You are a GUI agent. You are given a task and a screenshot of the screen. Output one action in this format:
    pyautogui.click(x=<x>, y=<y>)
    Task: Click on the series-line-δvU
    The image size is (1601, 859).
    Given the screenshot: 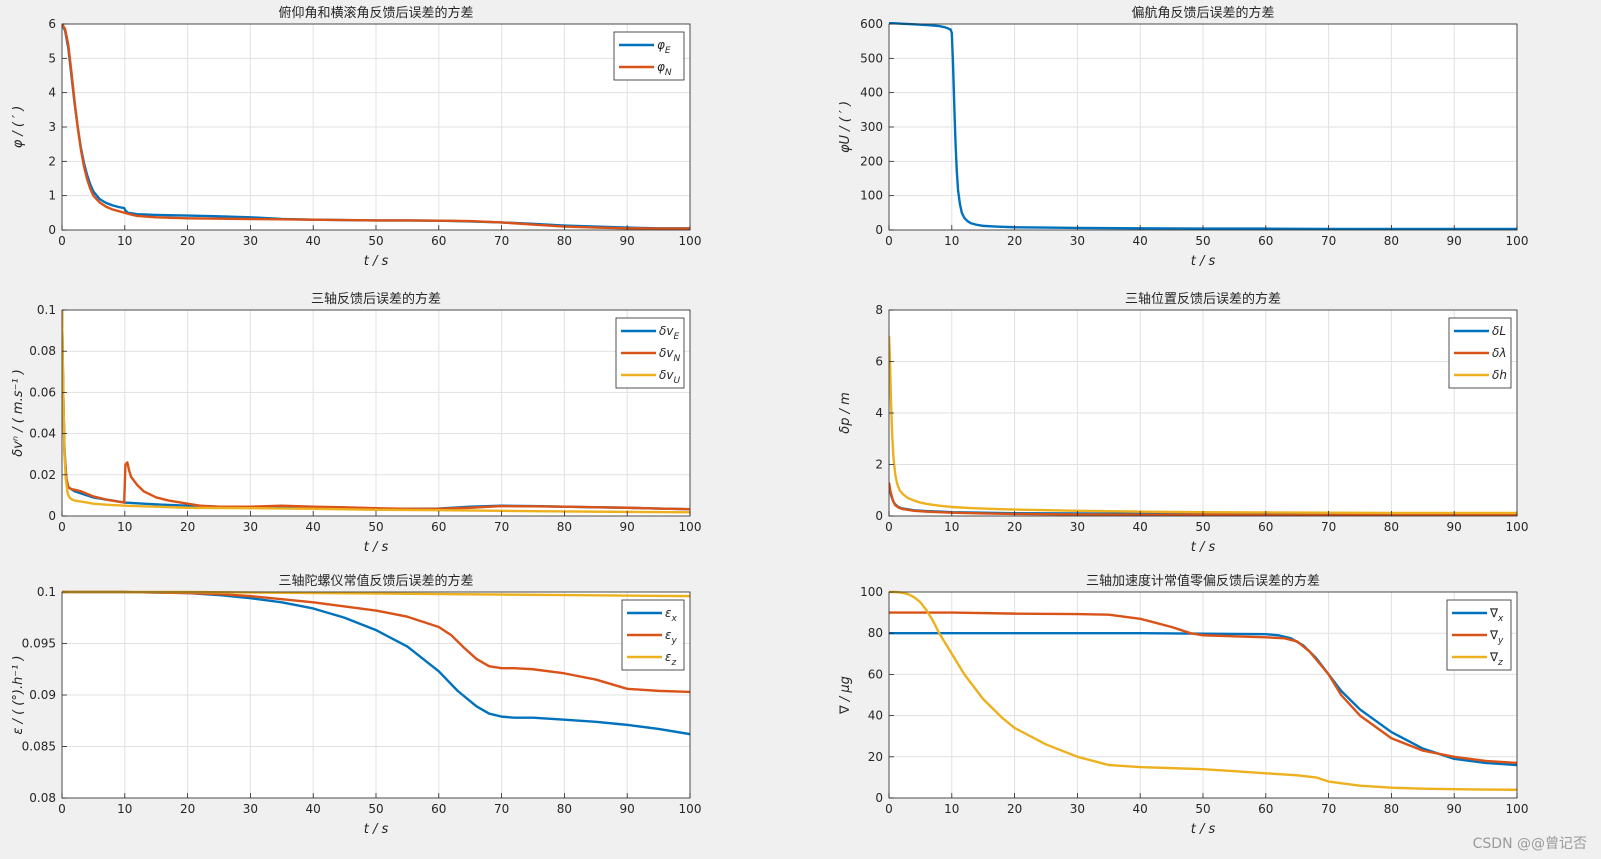 What is the action you would take?
    pyautogui.click(x=376, y=411)
    